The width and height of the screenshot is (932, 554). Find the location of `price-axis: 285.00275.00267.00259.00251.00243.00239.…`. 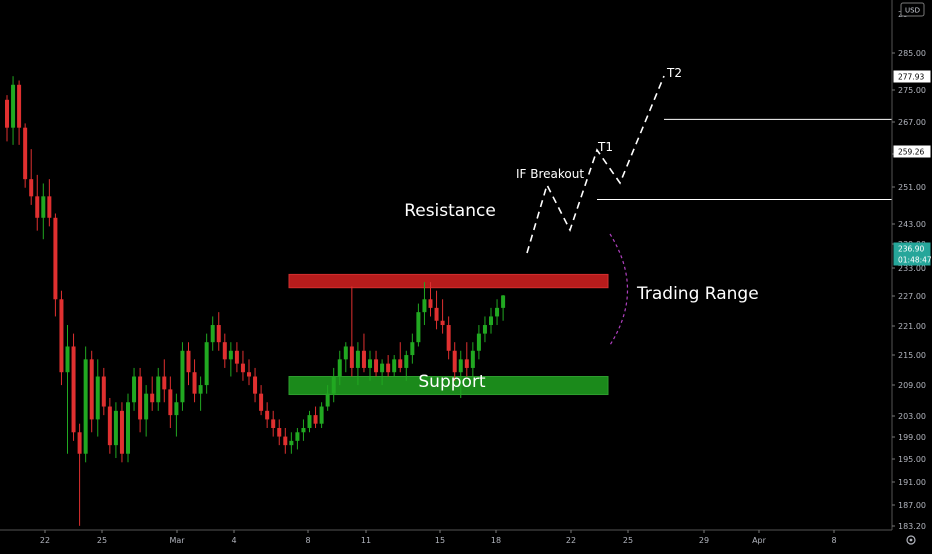

price-axis: 285.00275.00267.00259.00251.00243.00239.… is located at coordinates (911, 265).